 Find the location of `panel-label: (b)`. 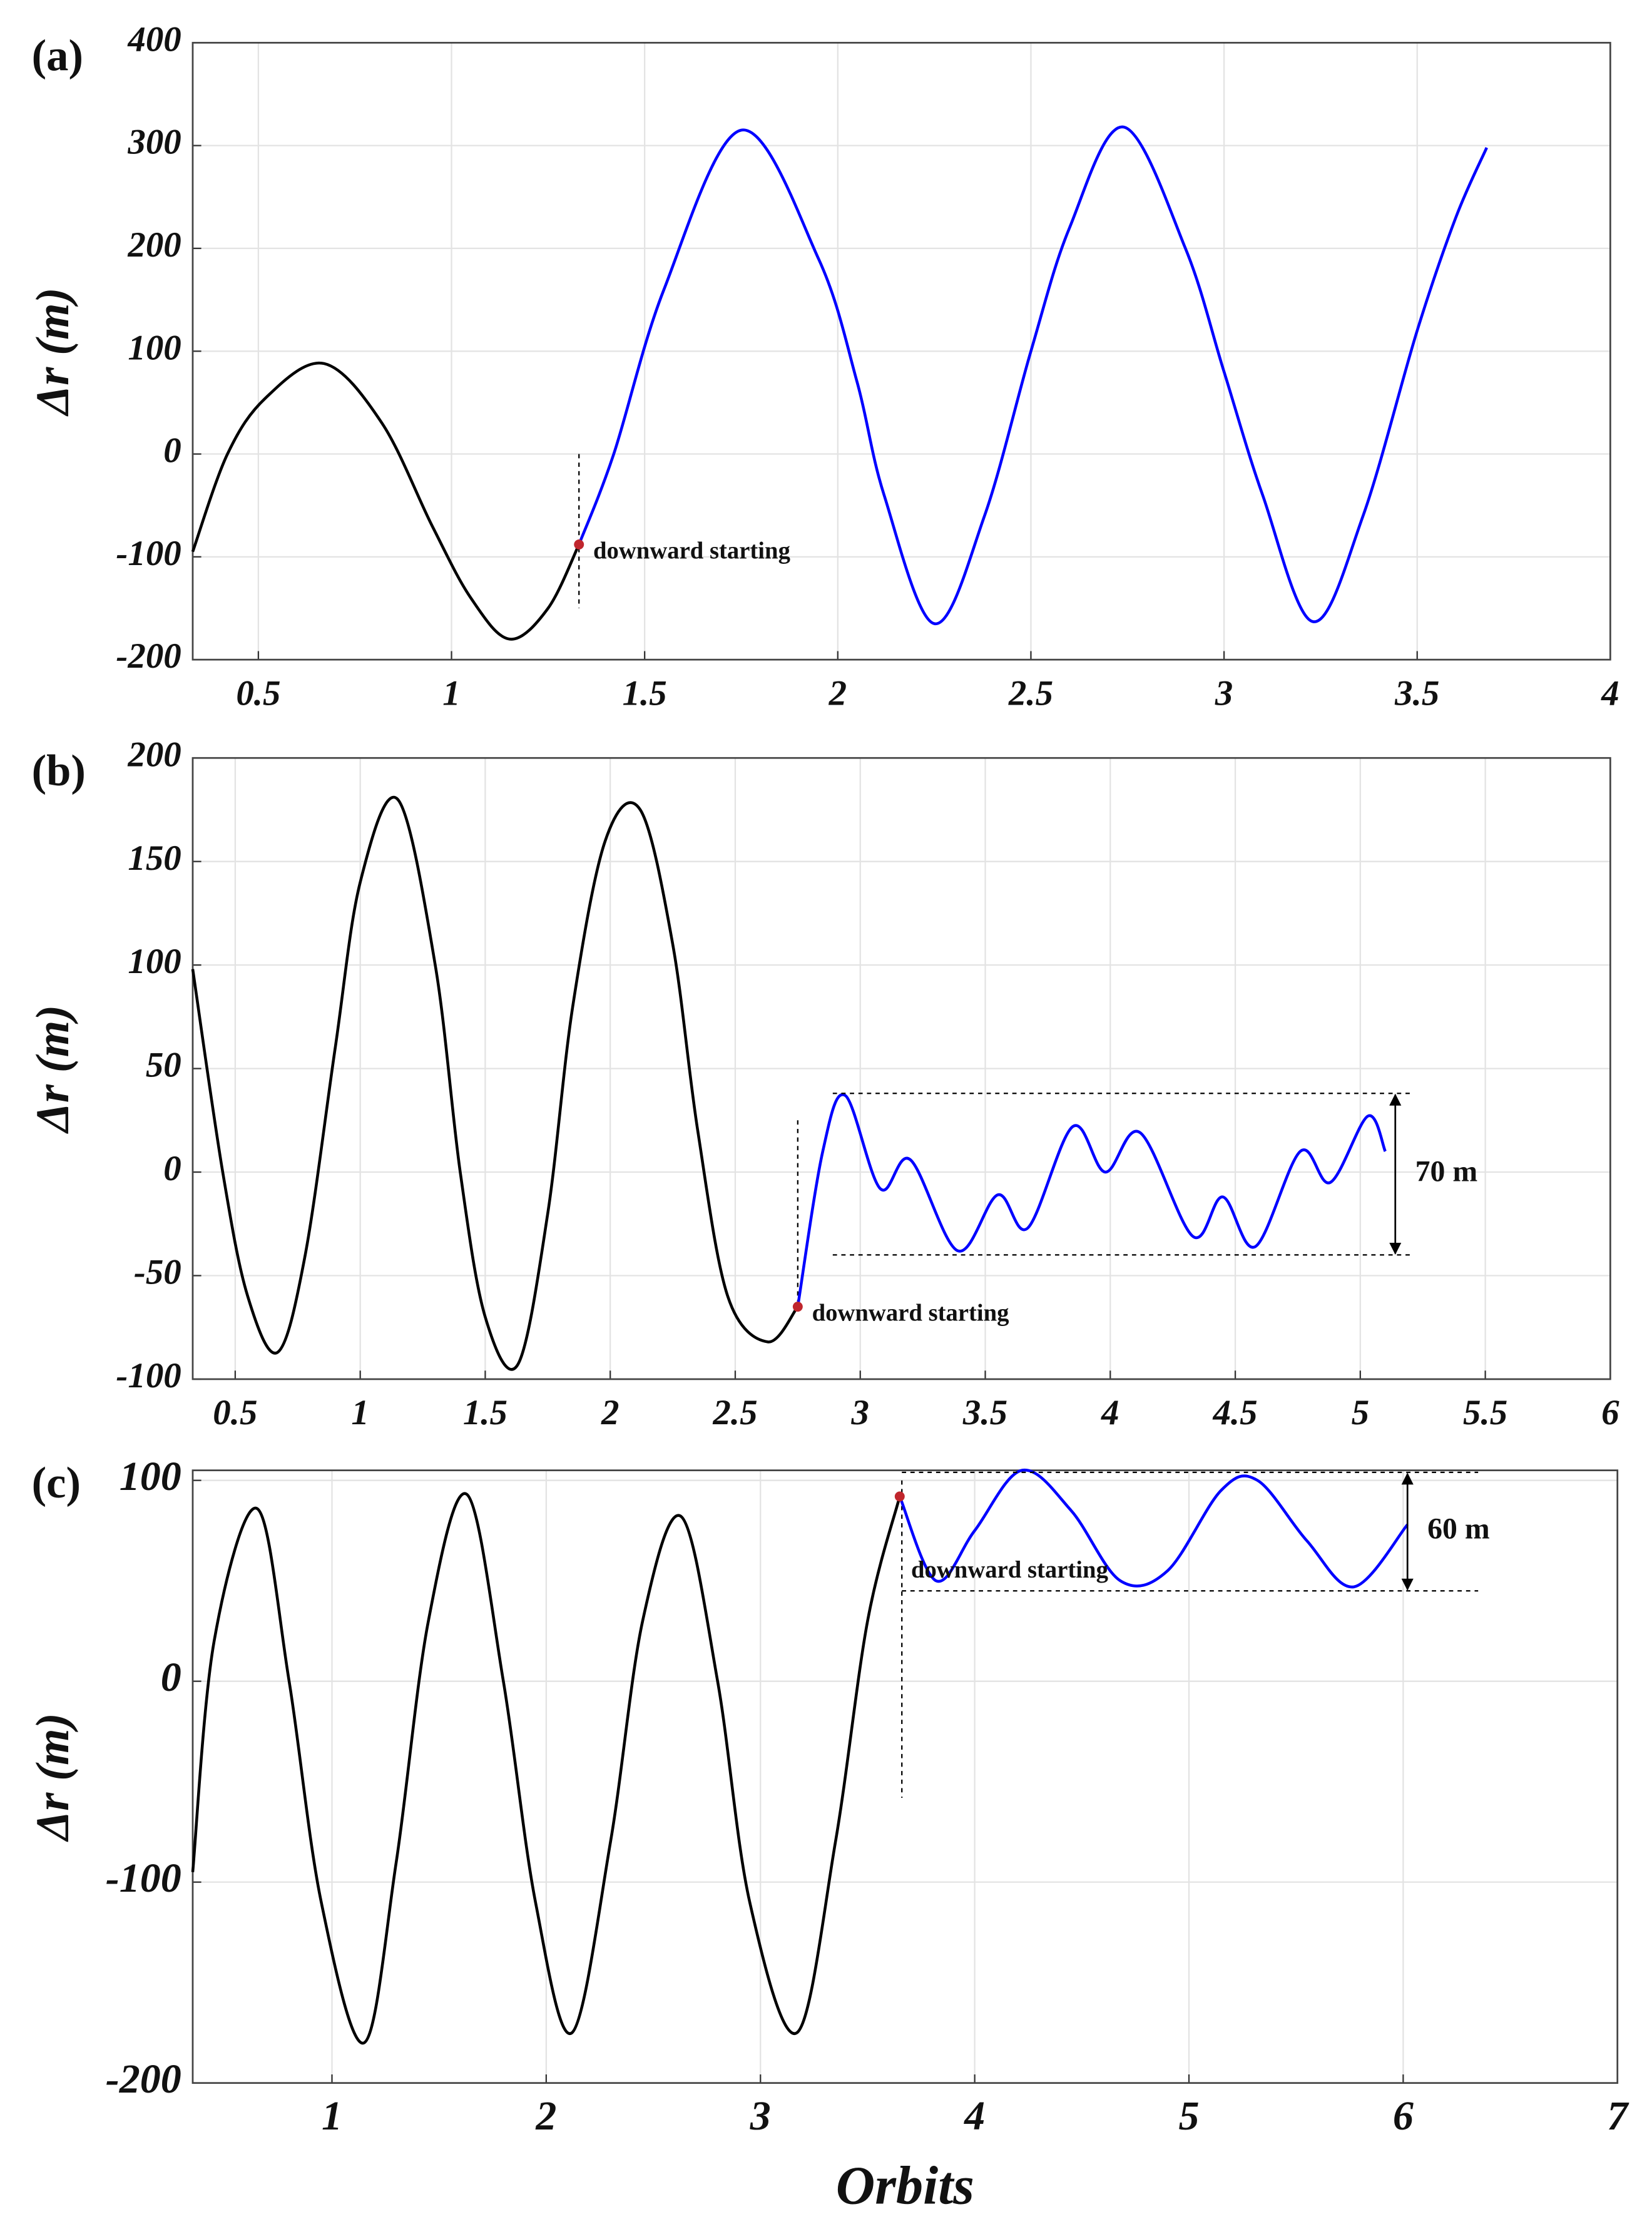

panel-label: (b) is located at coordinates (59, 771).